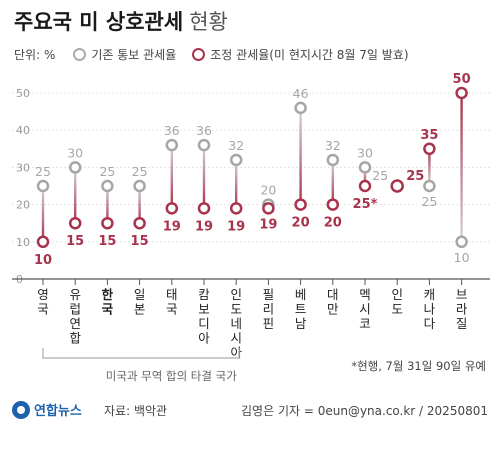 The image size is (500, 473). What do you see at coordinates (136, 411) in the screenshot?
I see `source-text: 자료: 백악관` at bounding box center [136, 411].